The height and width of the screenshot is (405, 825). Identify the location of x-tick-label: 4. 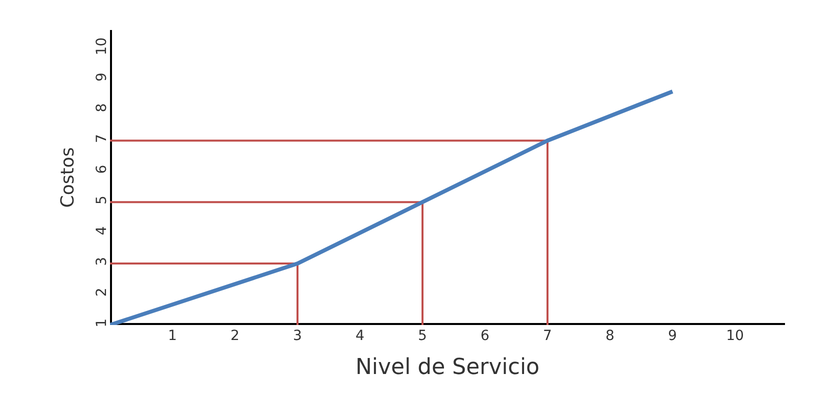
(360, 336).